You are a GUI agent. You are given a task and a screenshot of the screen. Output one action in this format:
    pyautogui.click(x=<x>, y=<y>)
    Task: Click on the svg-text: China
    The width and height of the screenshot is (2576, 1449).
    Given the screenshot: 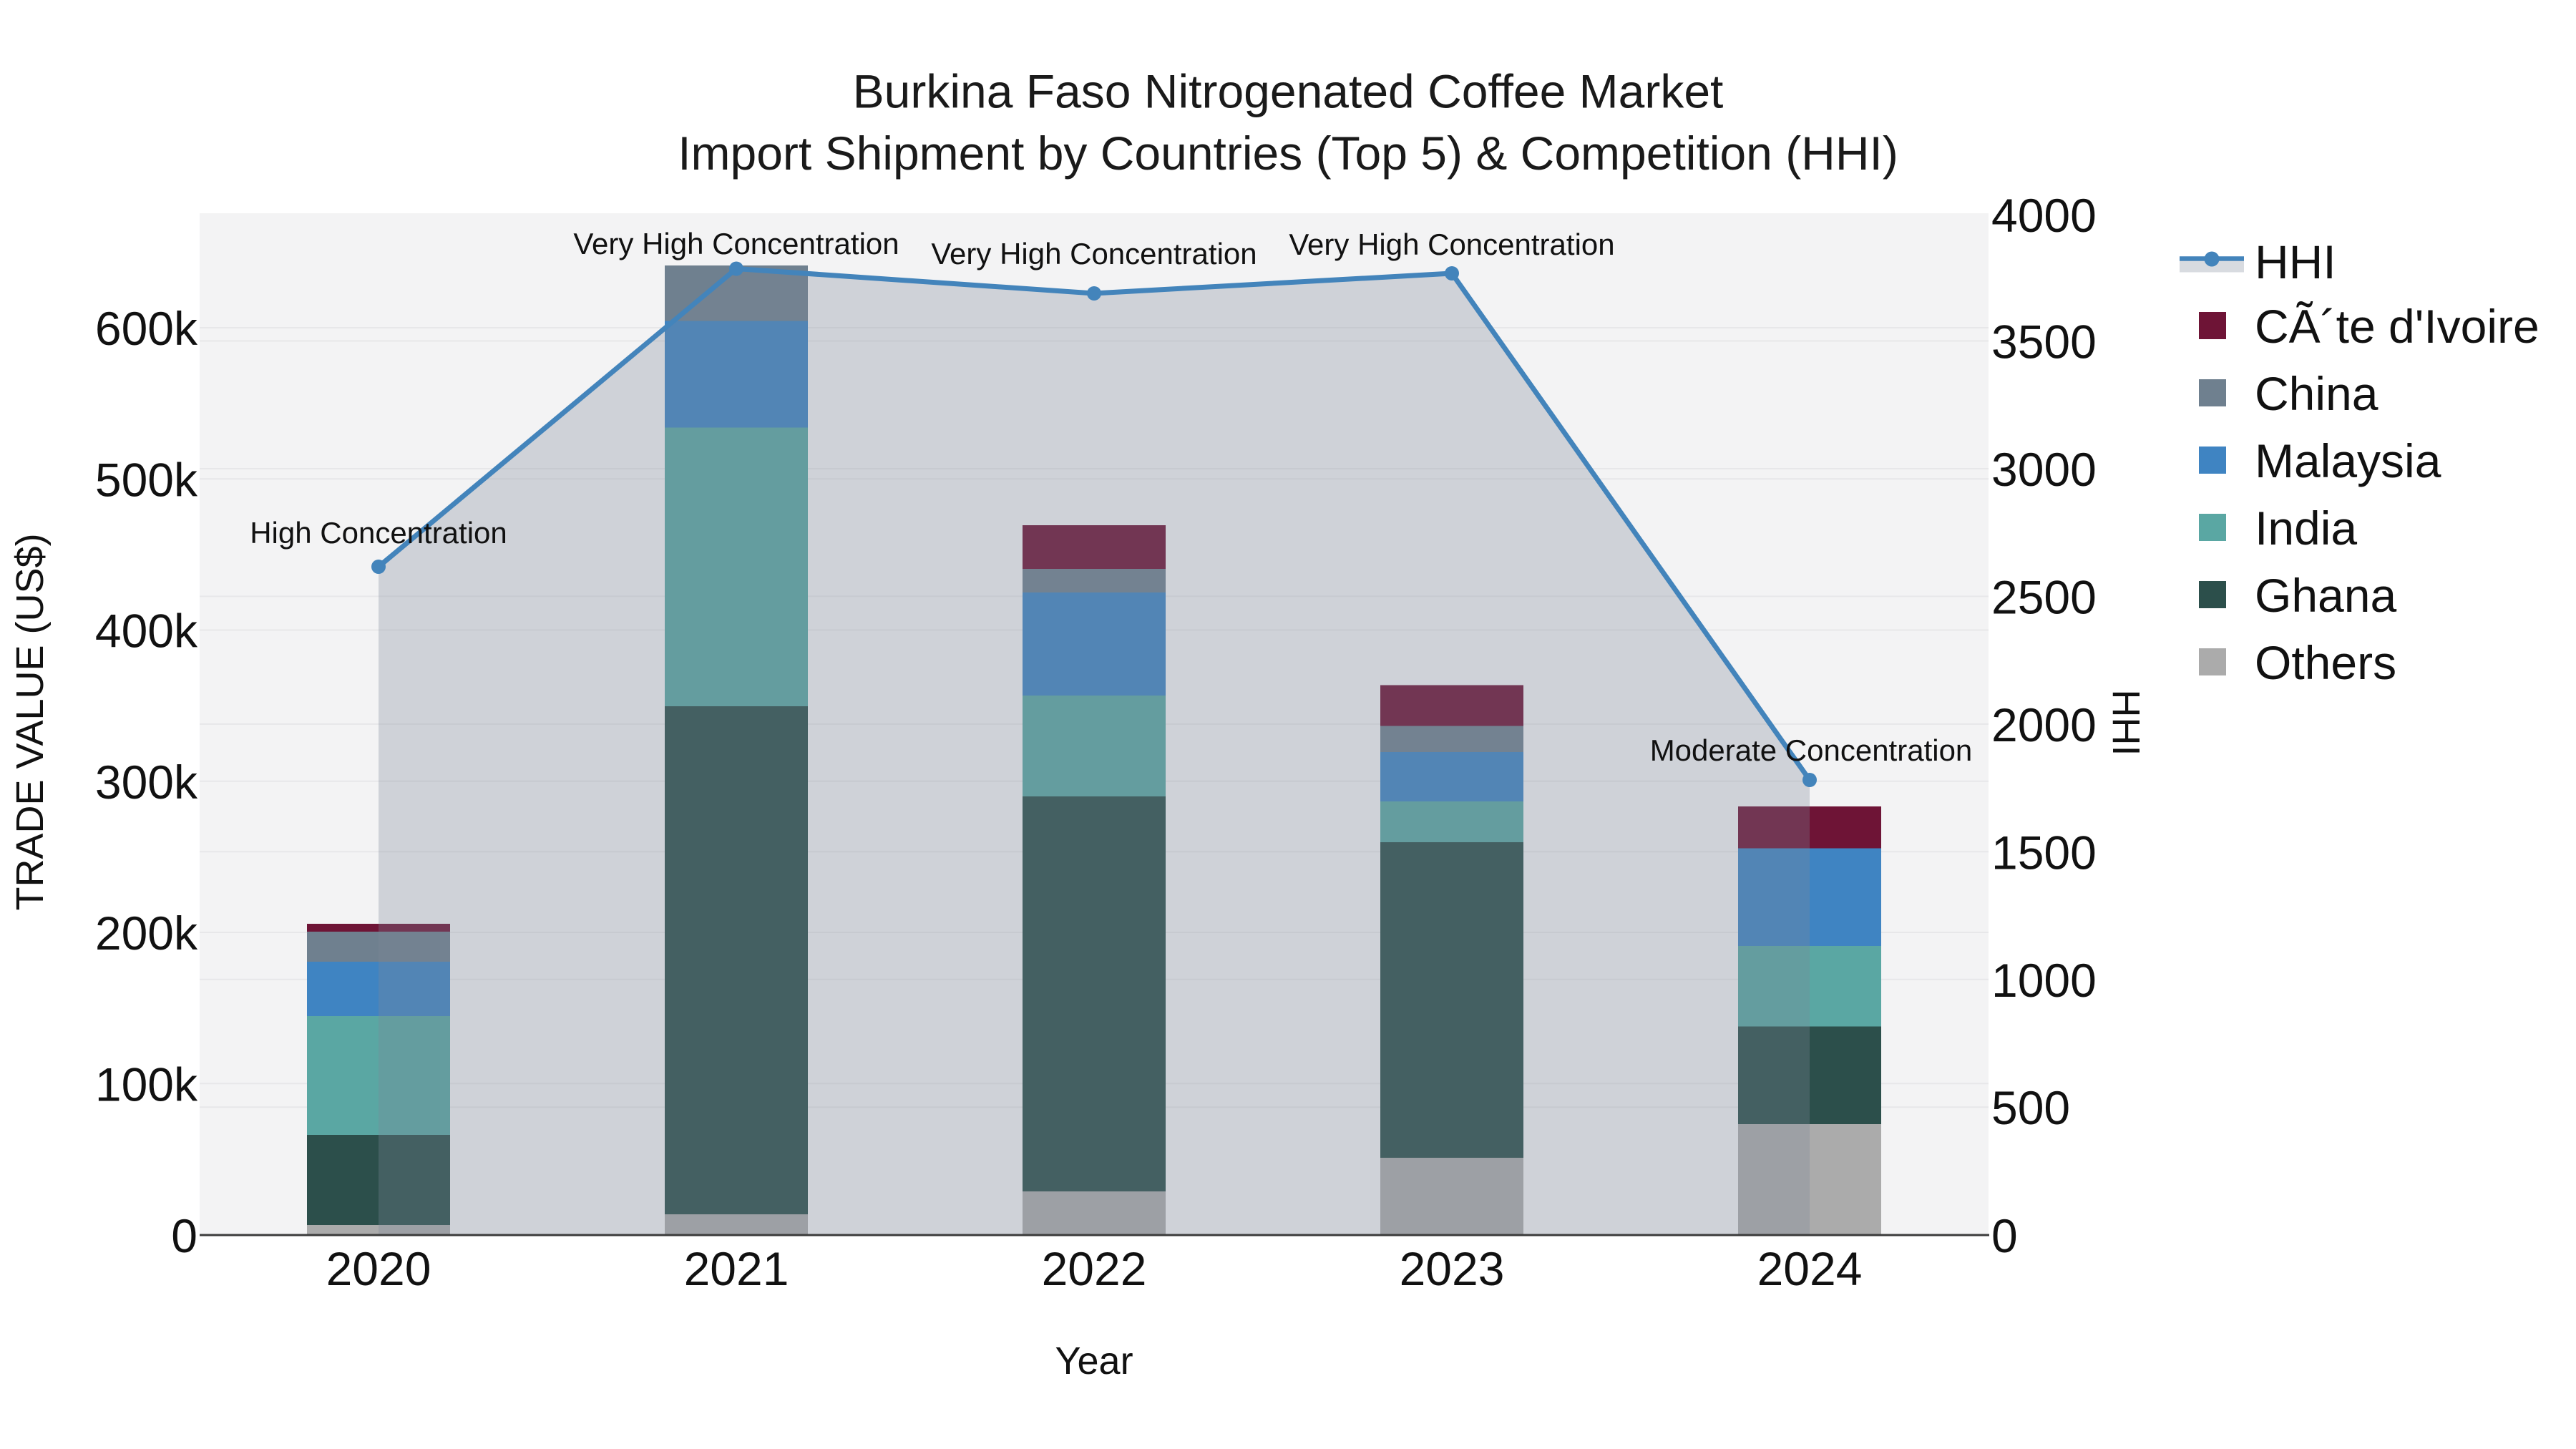 What is the action you would take?
    pyautogui.click(x=2317, y=393)
    